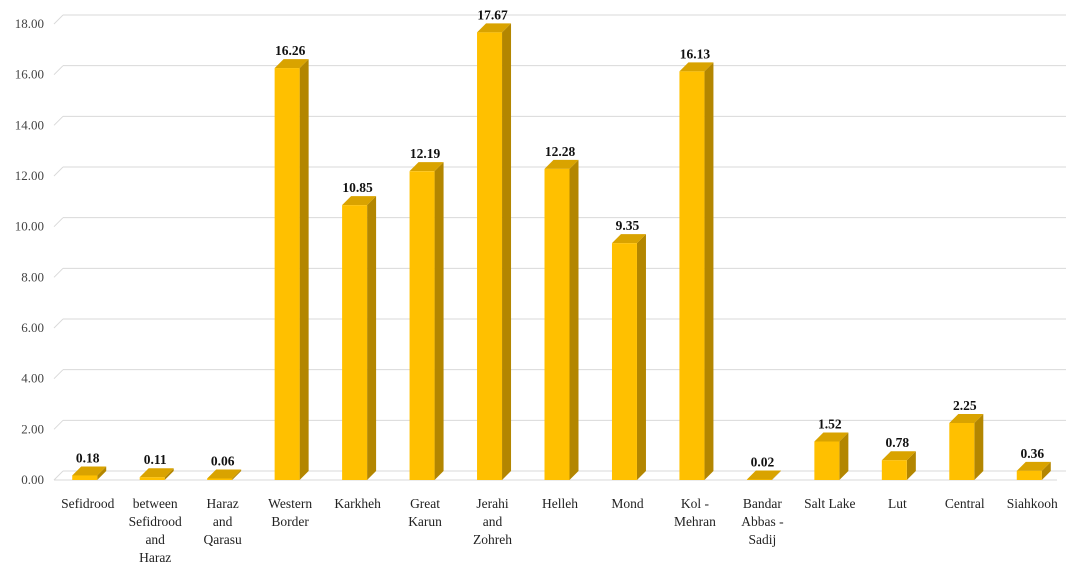 The height and width of the screenshot is (562, 1068). Describe the element at coordinates (425, 512) in the screenshot. I see `category-label: Great Karun` at that location.